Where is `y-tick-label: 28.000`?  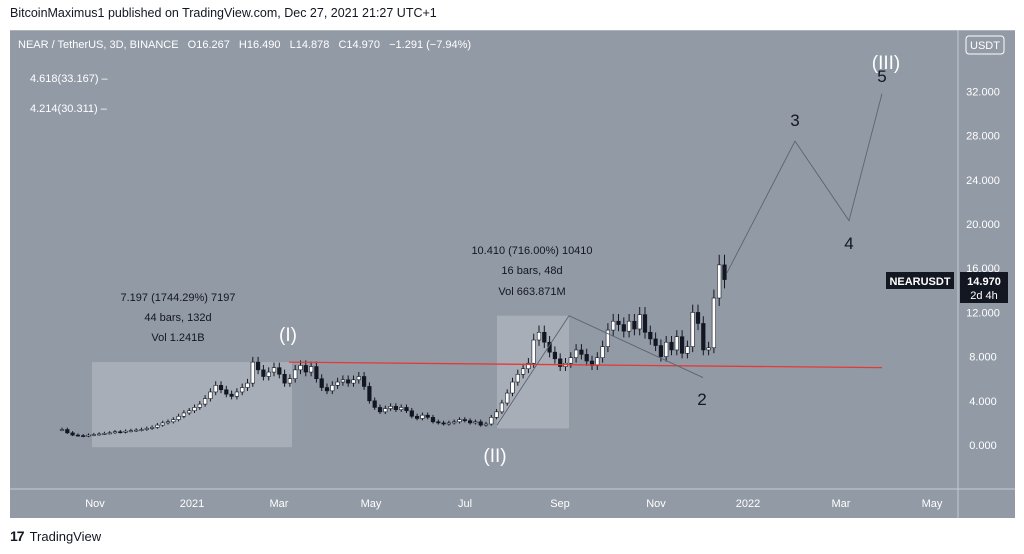
y-tick-label: 28.000 is located at coordinates (983, 137).